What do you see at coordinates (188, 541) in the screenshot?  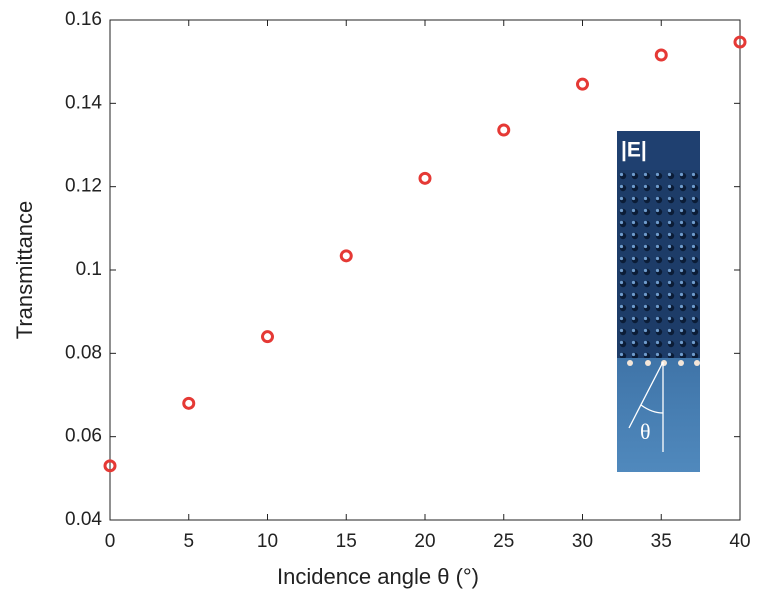 I see `x-tick-label: 5` at bounding box center [188, 541].